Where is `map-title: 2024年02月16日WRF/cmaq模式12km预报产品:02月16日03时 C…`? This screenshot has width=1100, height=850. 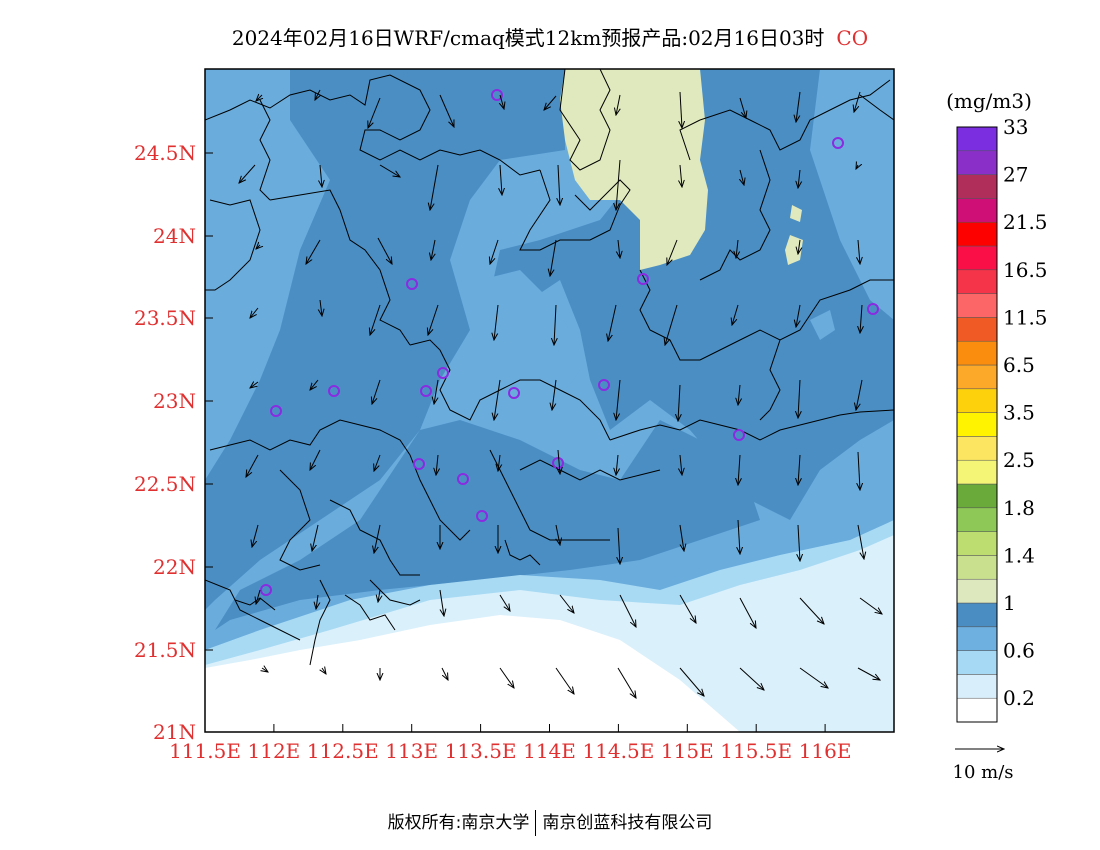
map-title: 2024年02月16日WRF/cmaq模式12km预报产品:02月16日03时 C… is located at coordinates (550, 36).